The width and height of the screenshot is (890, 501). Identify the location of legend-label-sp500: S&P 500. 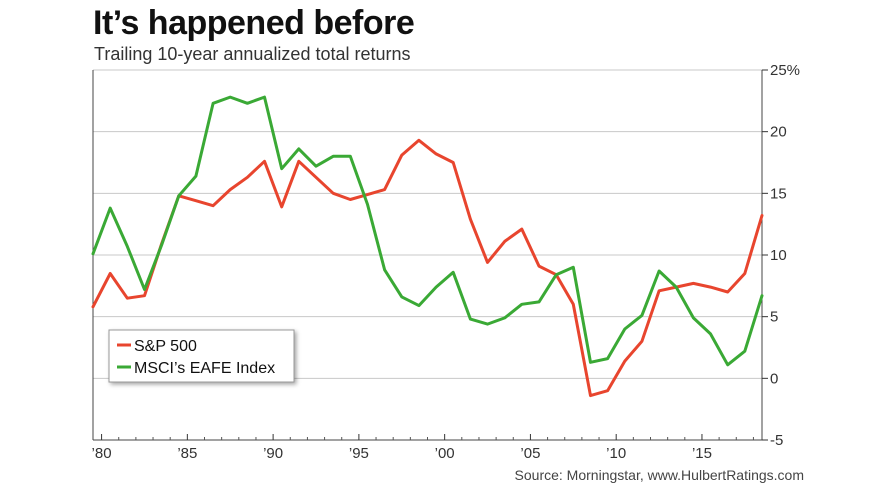
(165, 346).